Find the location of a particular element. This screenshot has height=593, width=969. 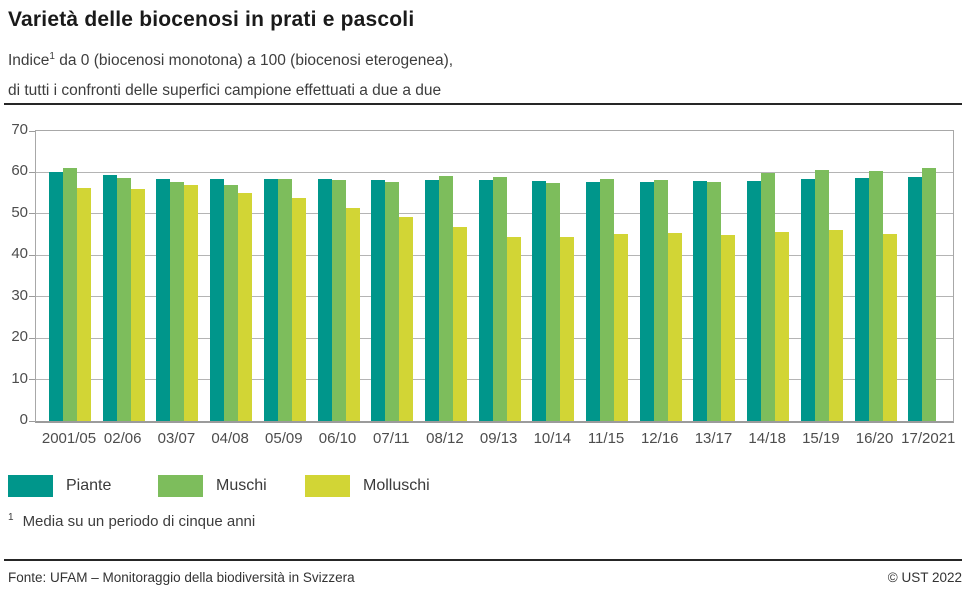

x-axis-label: 04/08 is located at coordinates (230, 438).